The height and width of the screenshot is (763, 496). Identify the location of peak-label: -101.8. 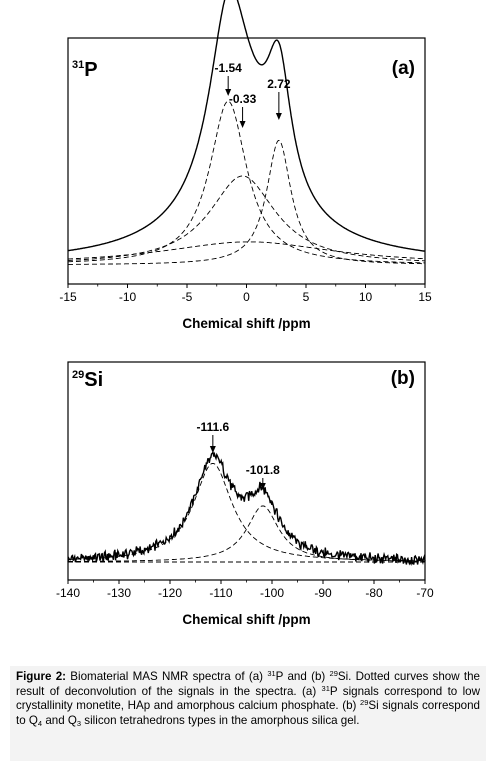
(263, 470).